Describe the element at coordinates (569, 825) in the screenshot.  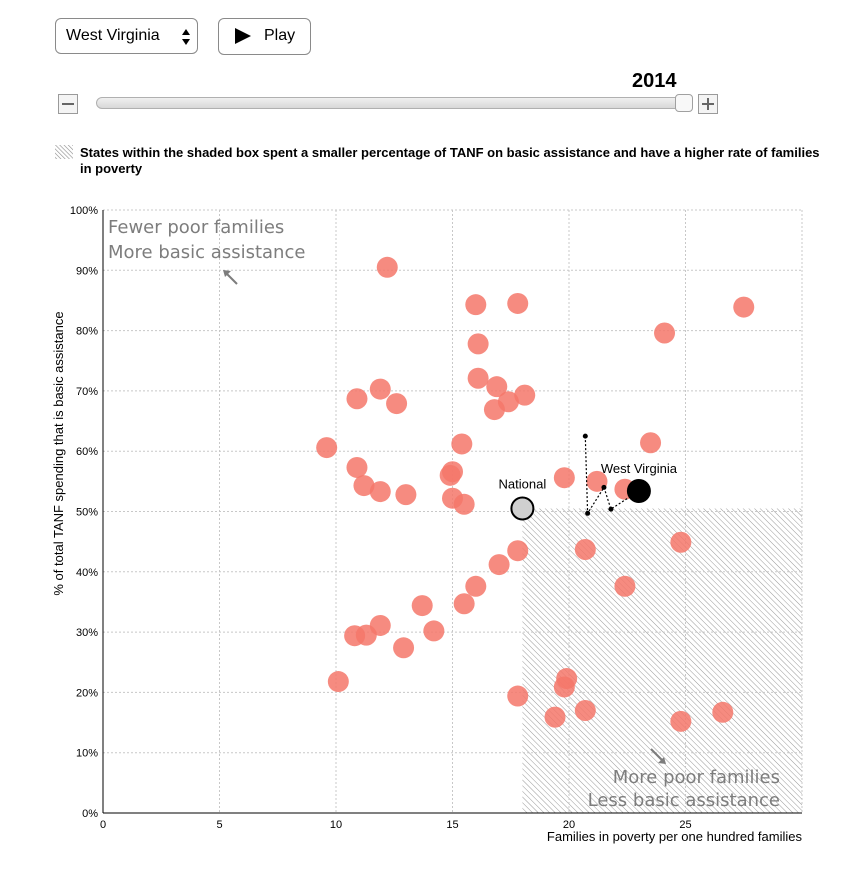
I see `x-tick-label: 20` at that location.